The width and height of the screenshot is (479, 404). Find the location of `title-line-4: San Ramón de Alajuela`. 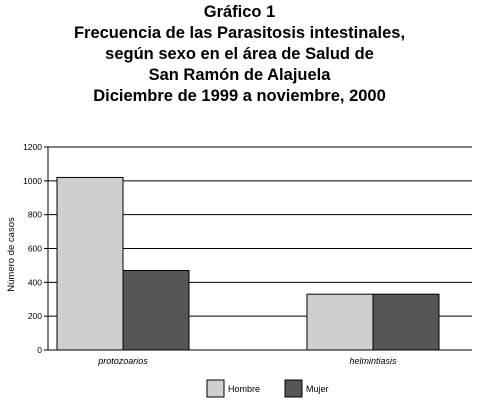

title-line-4: San Ramón de Alajuela is located at coordinates (239, 75).